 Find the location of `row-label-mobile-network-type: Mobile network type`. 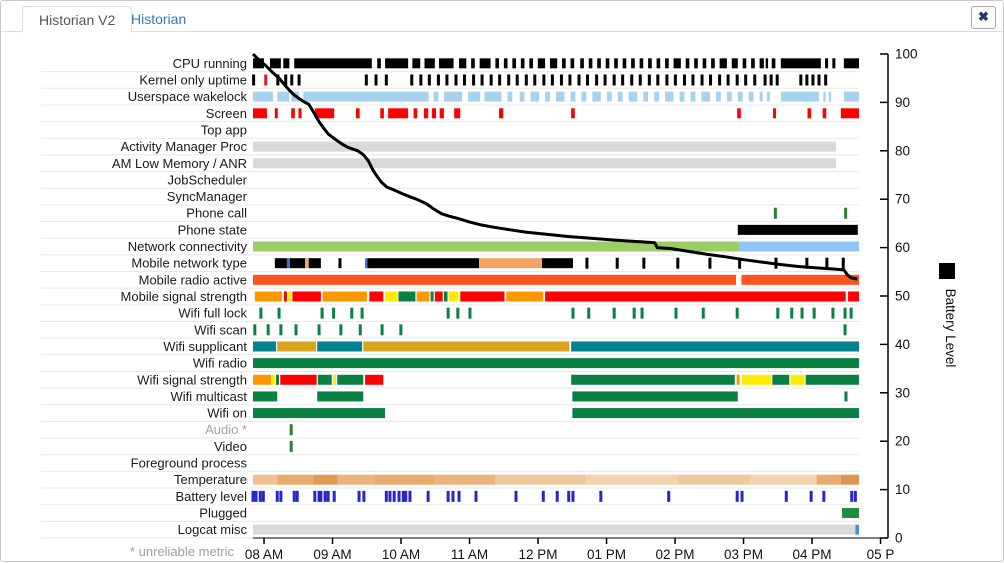

row-label-mobile-network-type: Mobile network type is located at coordinates (189, 263).